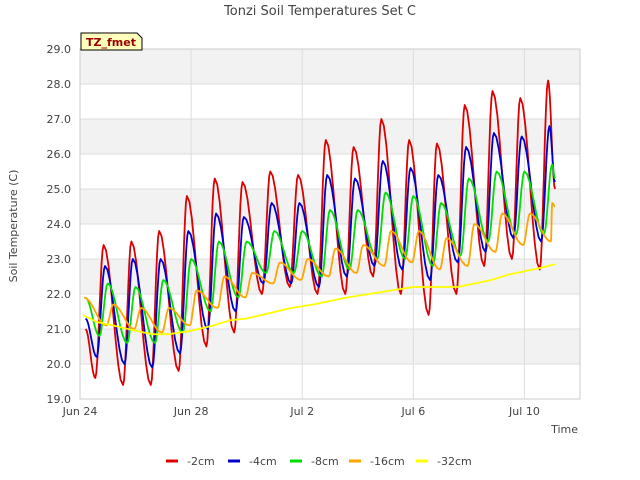 The image size is (640, 480). Describe the element at coordinates (263, 461) in the screenshot. I see `legend-label: -4cm` at that location.